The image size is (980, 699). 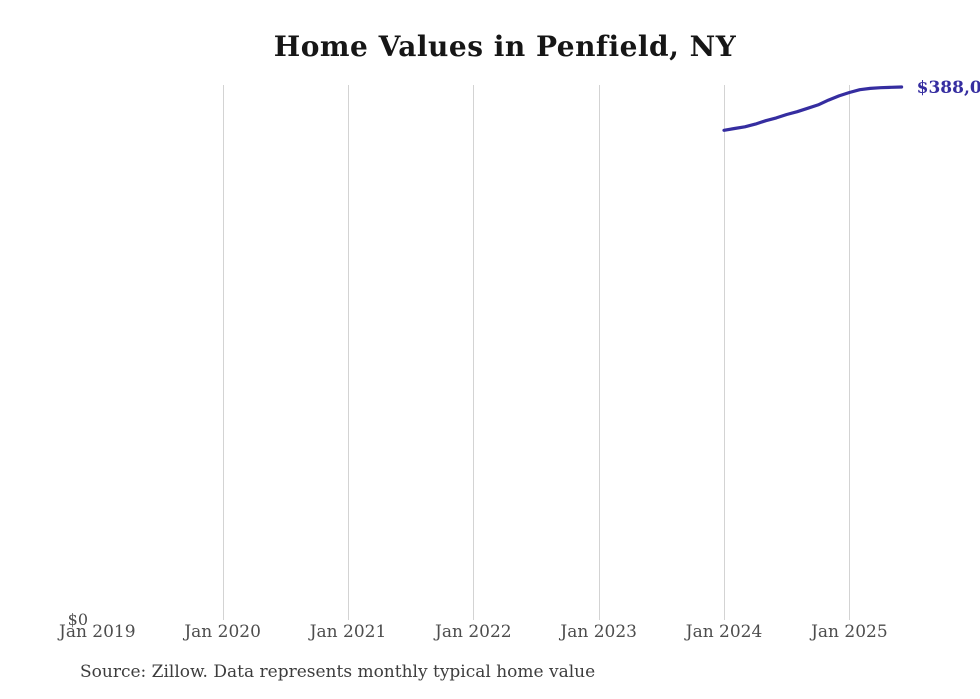 What do you see at coordinates (724, 632) in the screenshot?
I see `x-tick-label: Jan 2024` at bounding box center [724, 632].